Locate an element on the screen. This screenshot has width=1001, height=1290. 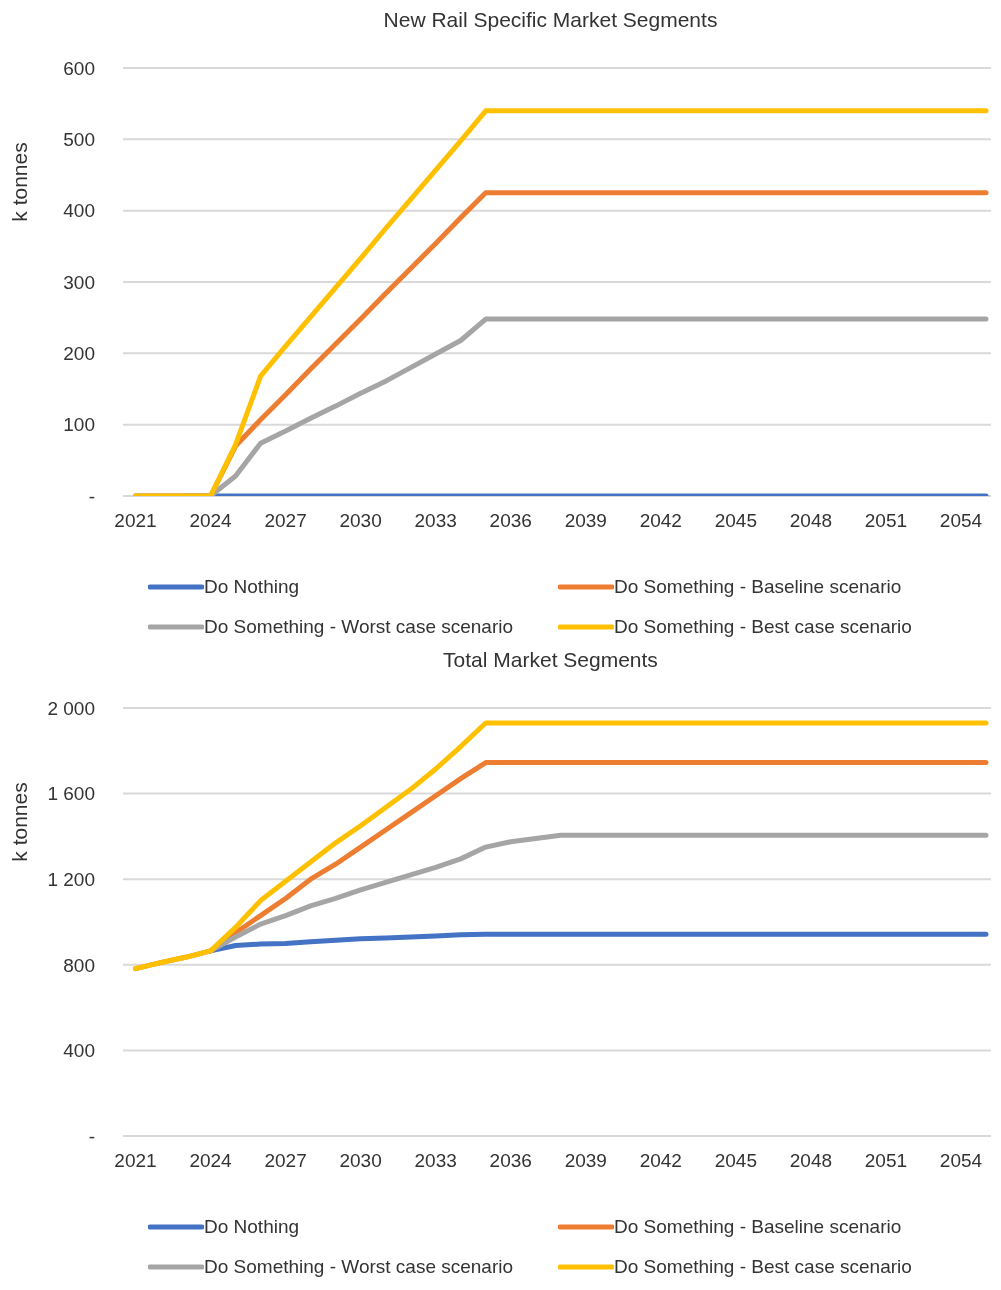
y-tick-label: 1 200 is located at coordinates (71, 879).